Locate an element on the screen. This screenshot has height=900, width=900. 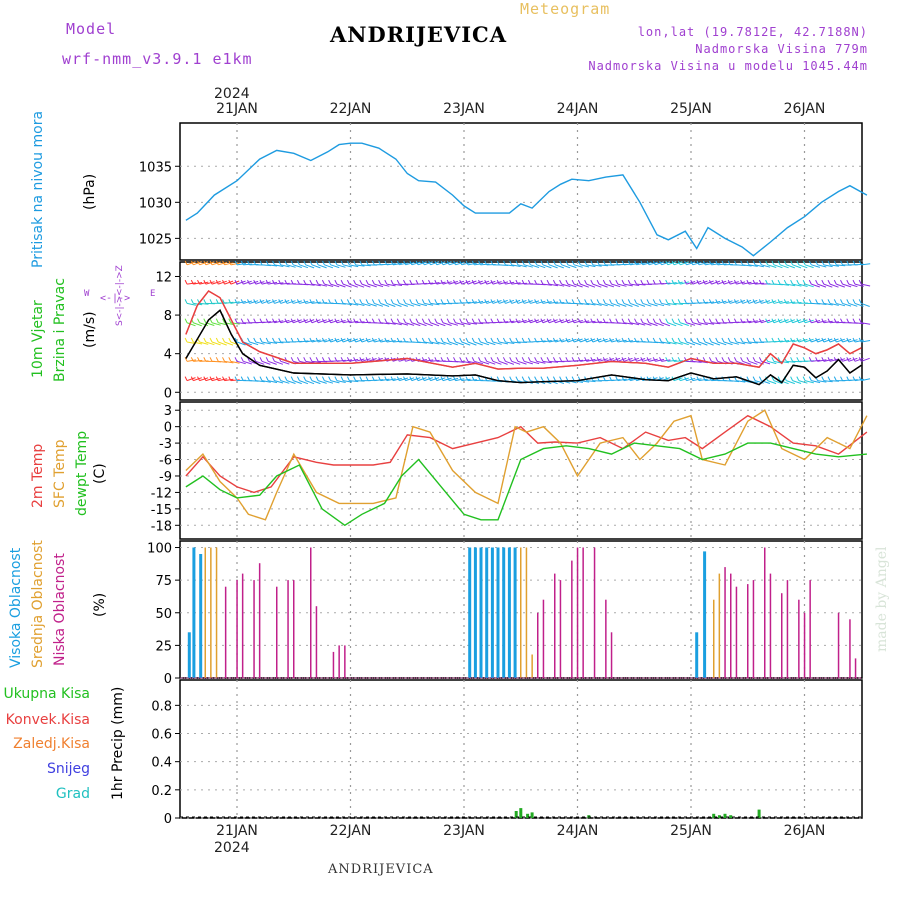
temp-dewpt-title: dewpt Temp is located at coordinates (82, 473).